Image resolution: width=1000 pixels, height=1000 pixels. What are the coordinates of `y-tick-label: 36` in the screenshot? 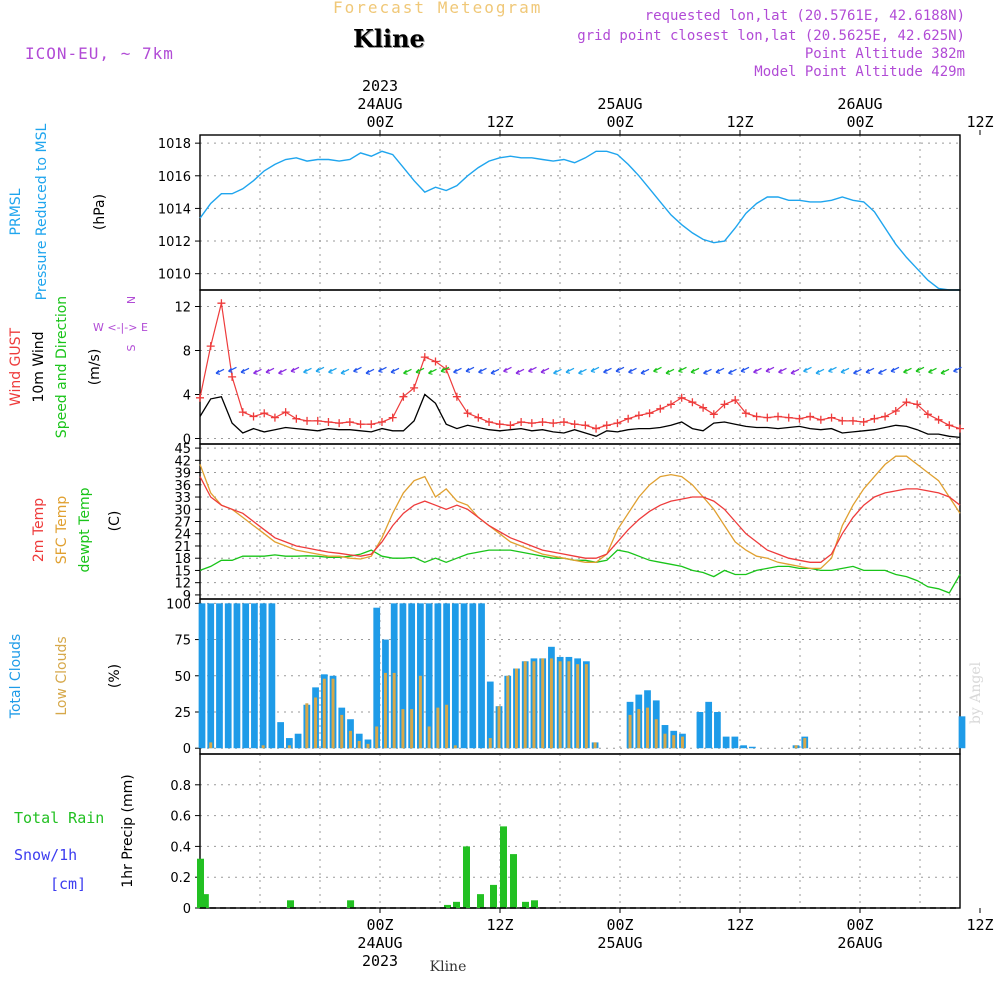 It's located at (182, 486).